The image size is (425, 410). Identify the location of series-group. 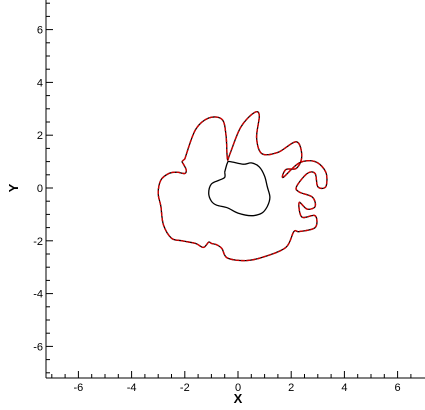
(242, 186).